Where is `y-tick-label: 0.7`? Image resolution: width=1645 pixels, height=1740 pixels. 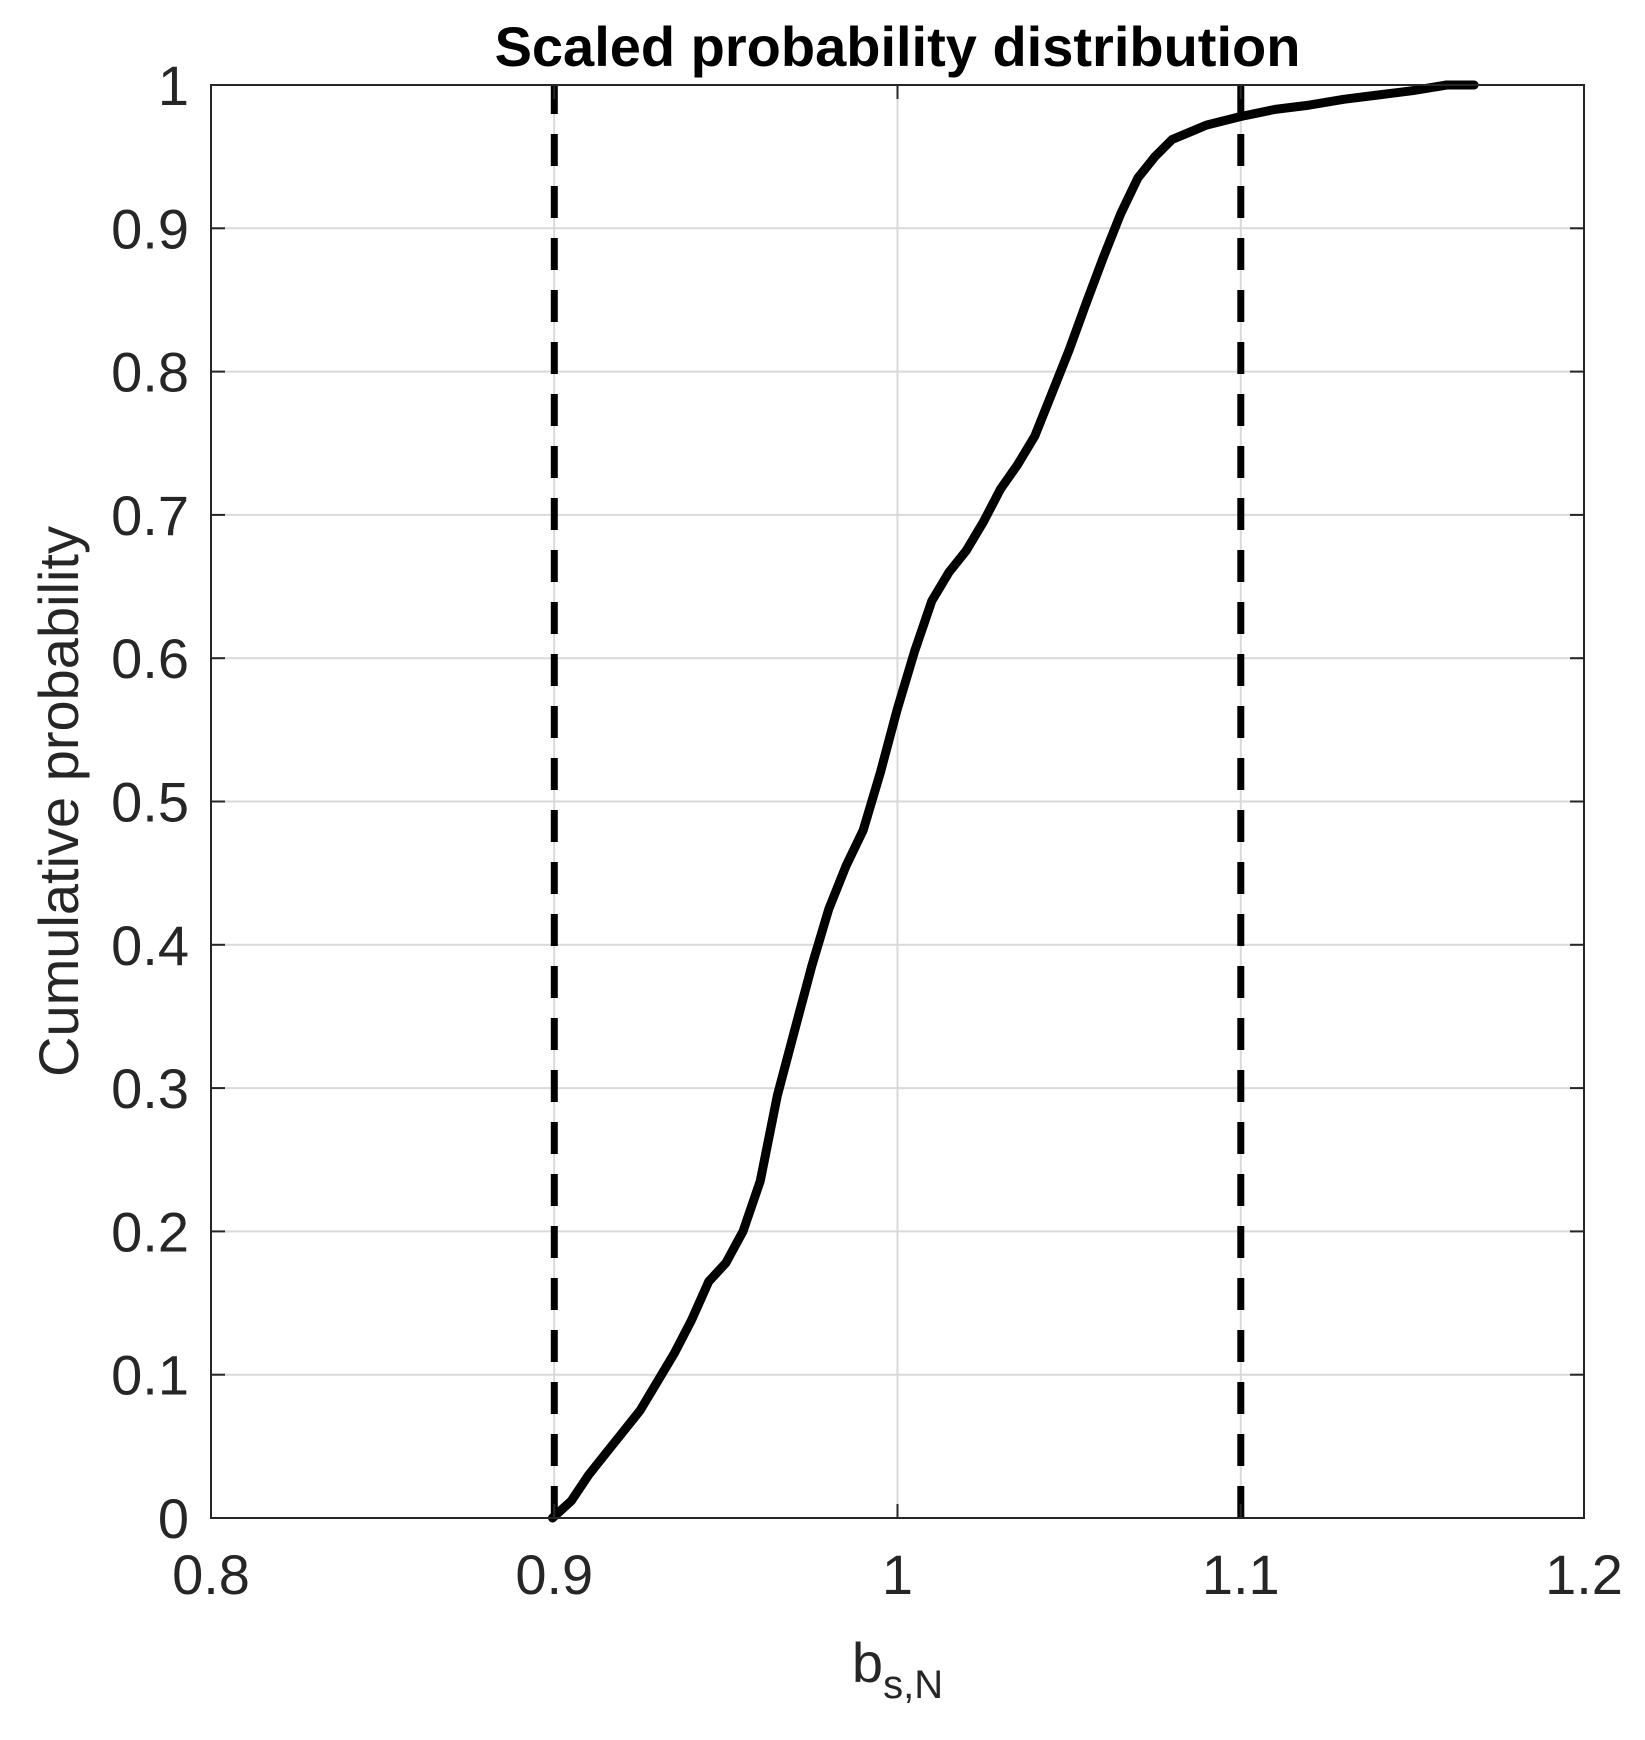
y-tick-label: 0.7 is located at coordinates (150, 515).